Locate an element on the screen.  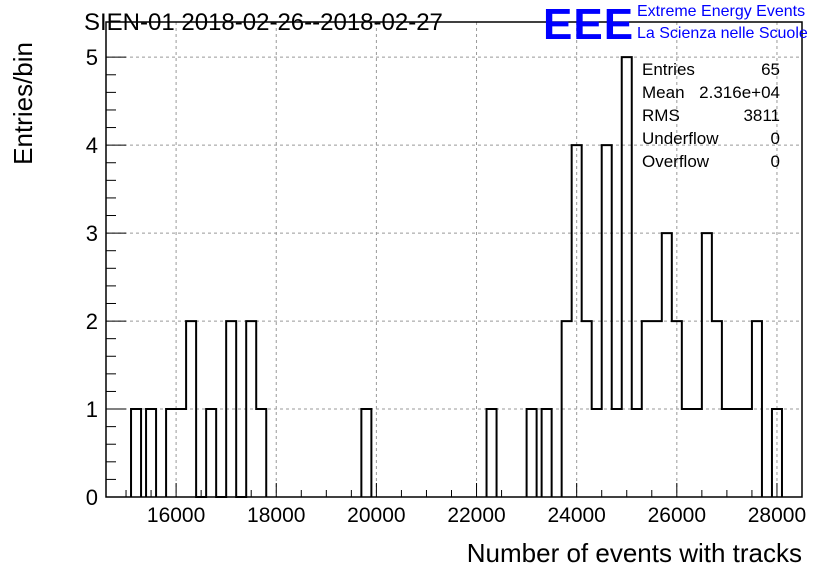
stats-underflow-value: 0 is located at coordinates (775, 138).